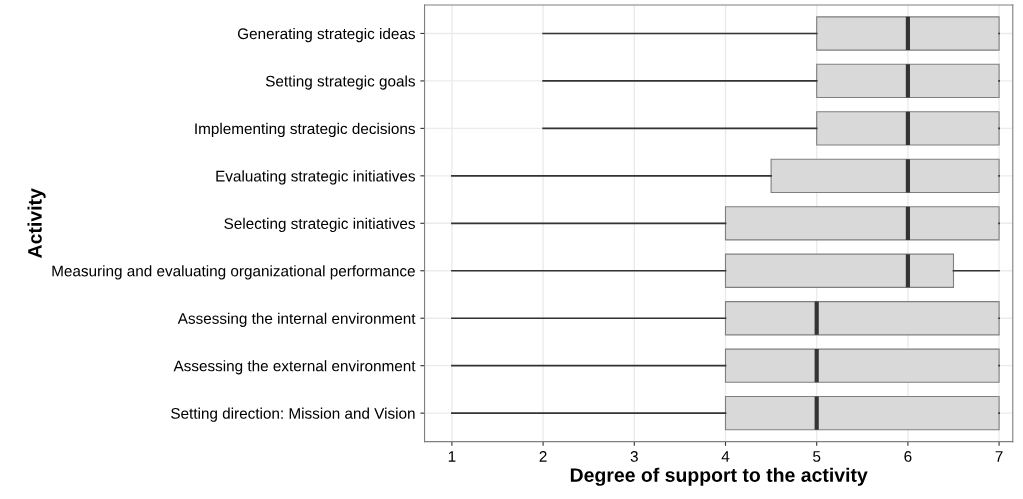 This screenshot has width=1023, height=499. I want to click on y-tick-label: Selecting strategic initiatives, so click(319, 225).